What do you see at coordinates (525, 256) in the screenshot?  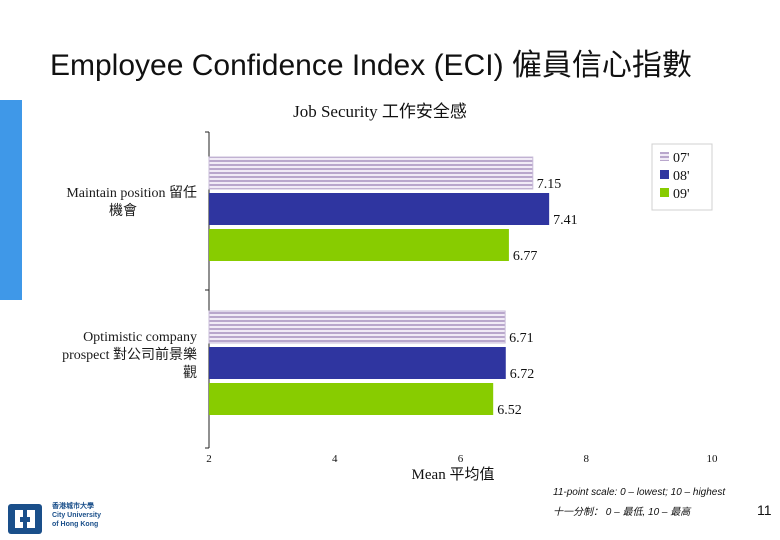 I see `bar-value-label: 6.77` at bounding box center [525, 256].